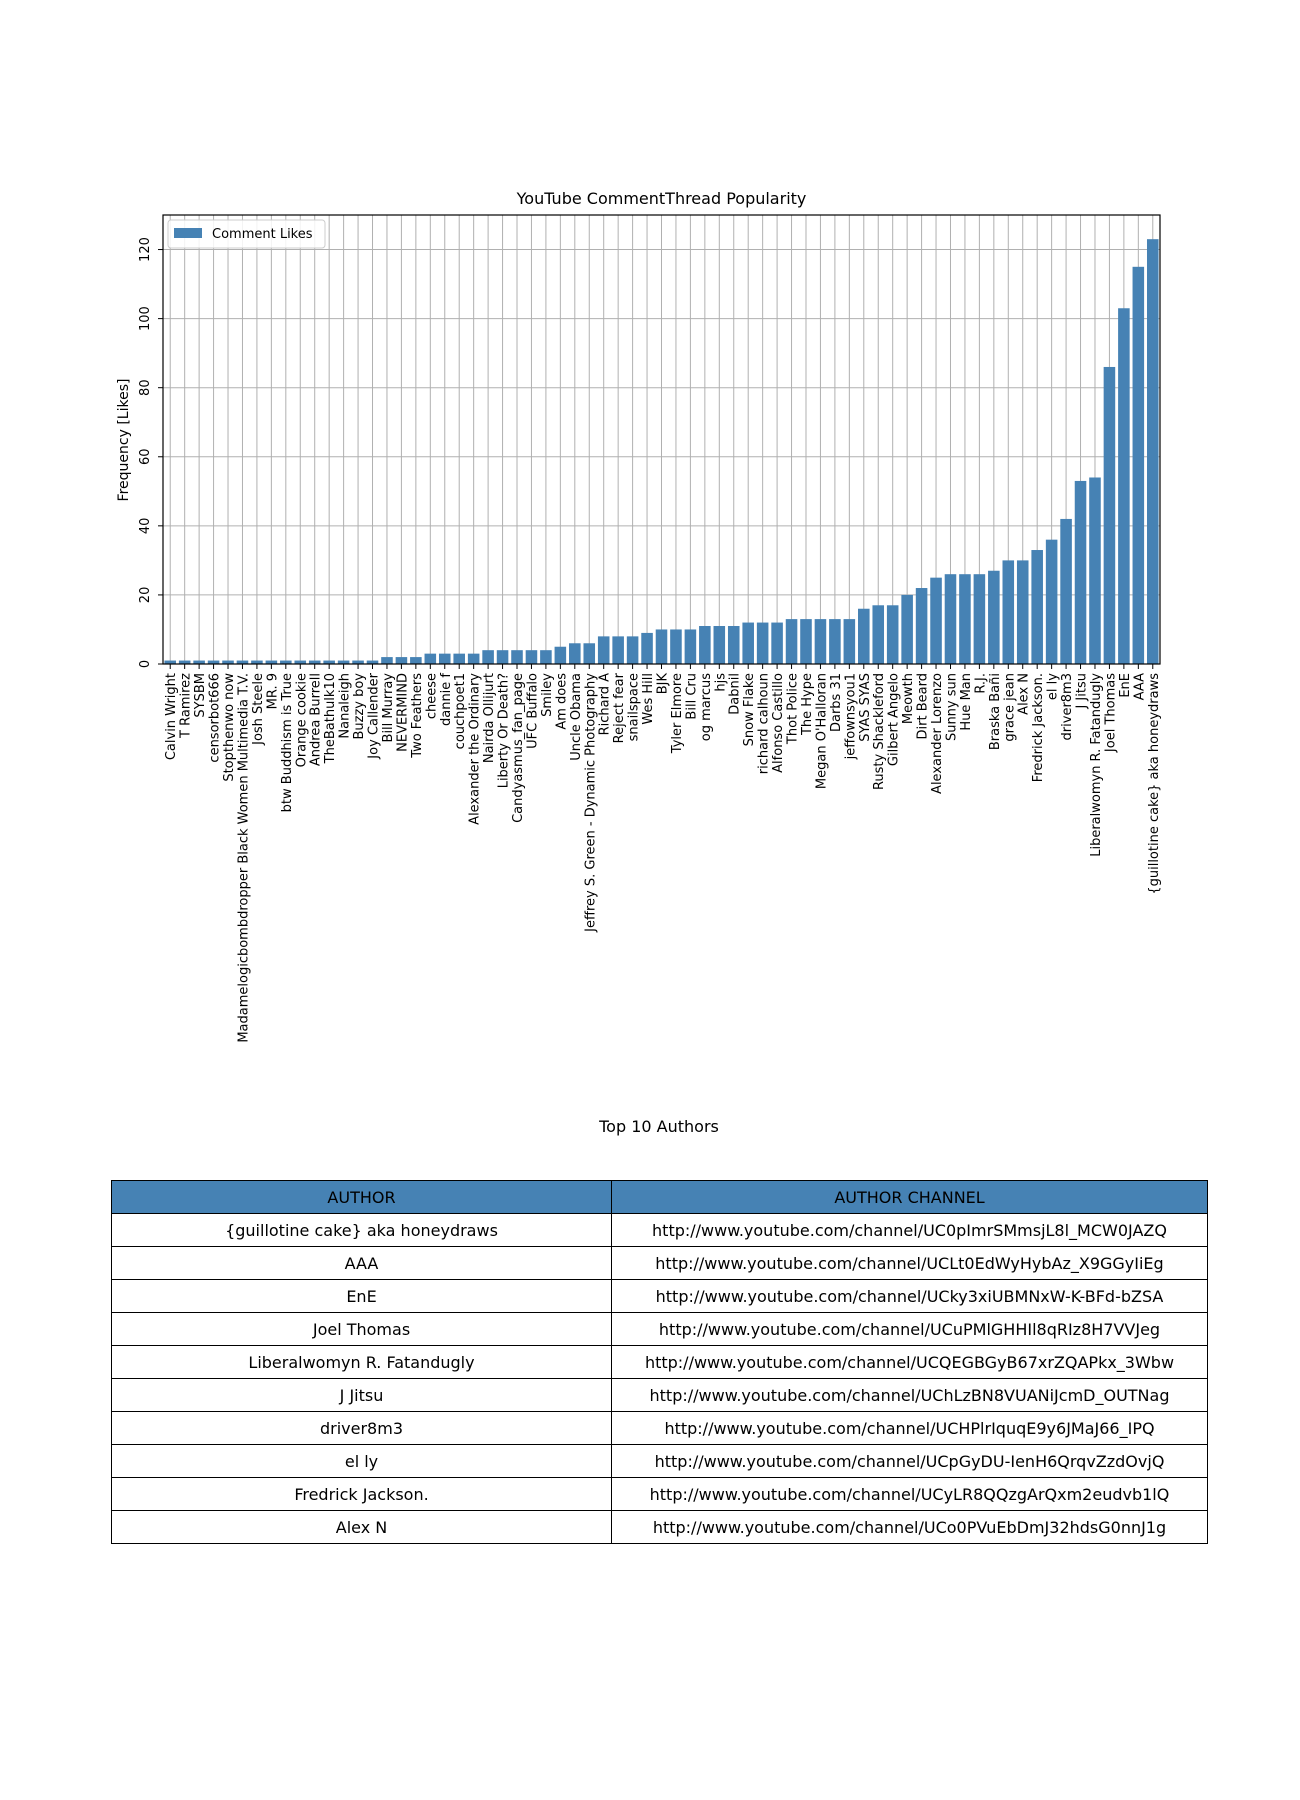 Image resolution: width=1300 pixels, height=1800 pixels. Describe the element at coordinates (489, 718) in the screenshot. I see `x-tick-label: Nairda Ollijurt` at that location.